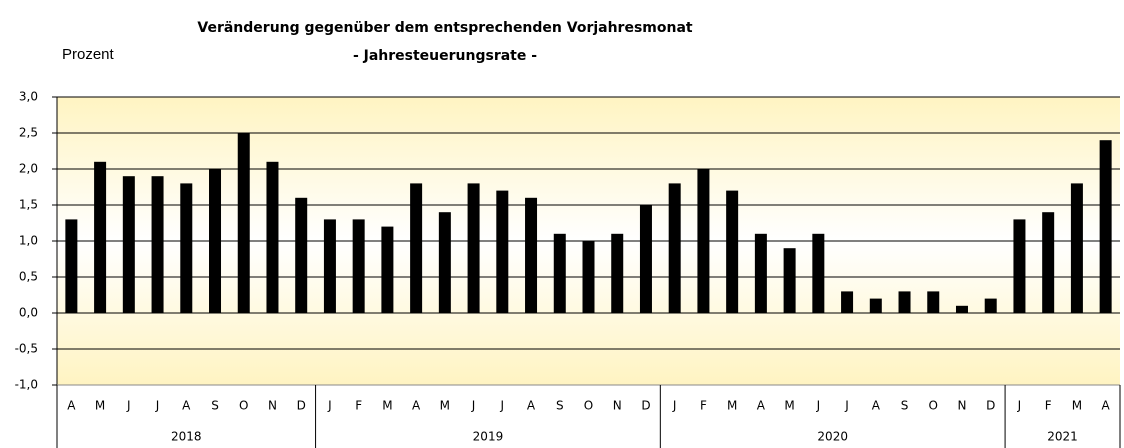 This screenshot has height=448, width=1124. I want to click on y-axis-label: Prozent, so click(88, 54).